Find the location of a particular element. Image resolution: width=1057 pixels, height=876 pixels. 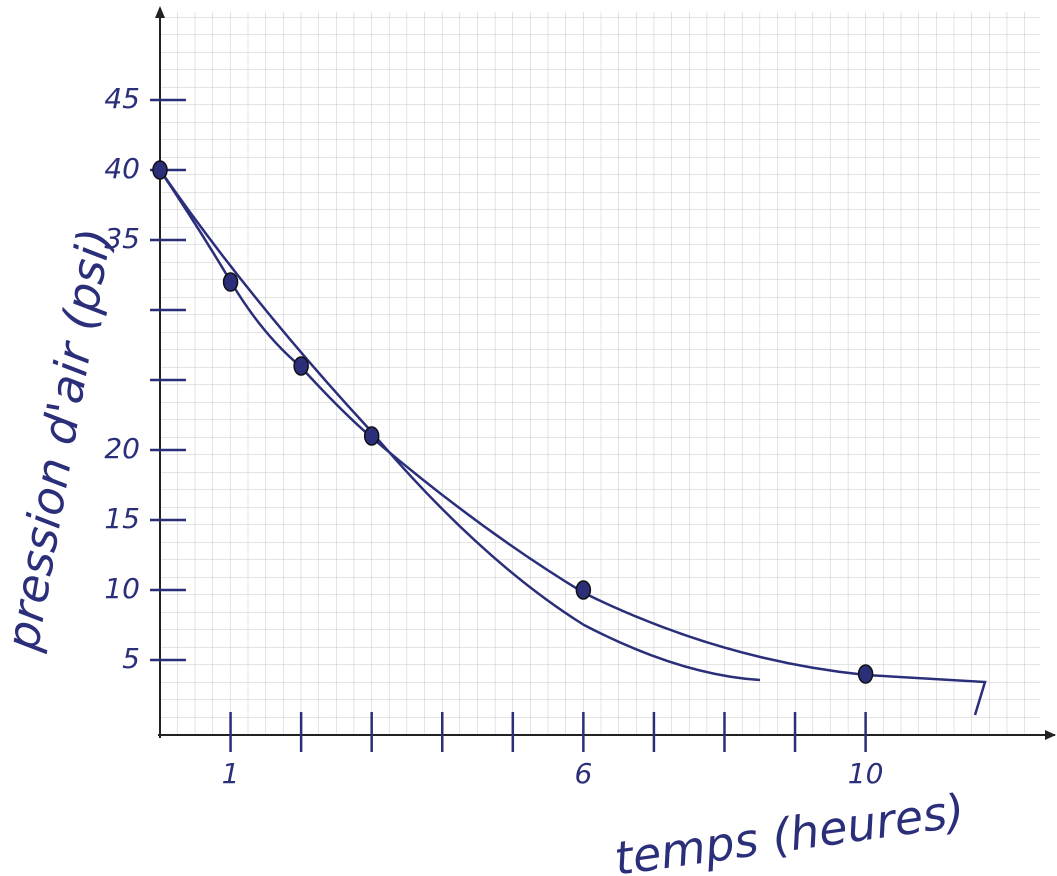

x-axis-label: temps (heures) is located at coordinates (789, 829).